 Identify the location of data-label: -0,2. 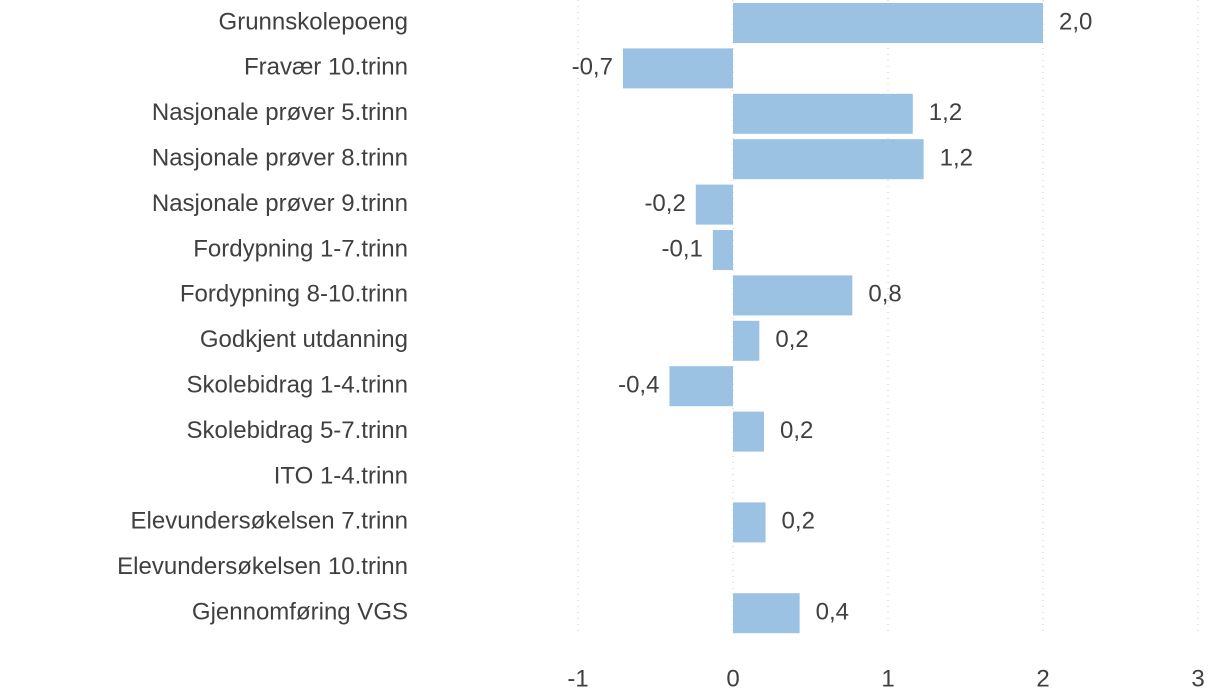
(664, 203).